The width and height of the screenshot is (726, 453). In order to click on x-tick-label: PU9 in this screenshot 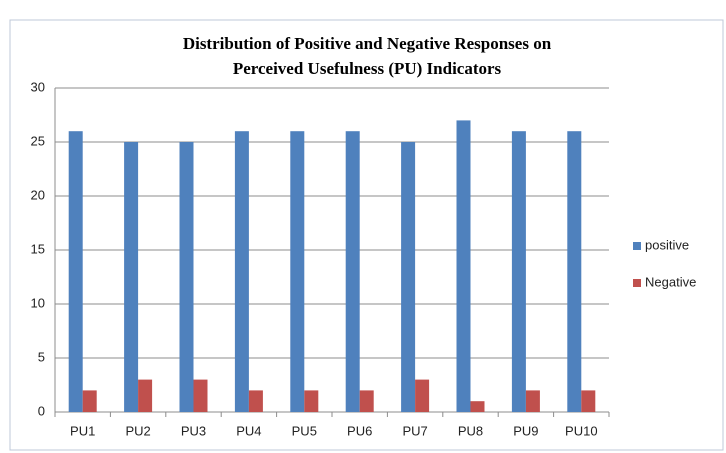, I will do `click(525, 430)`.